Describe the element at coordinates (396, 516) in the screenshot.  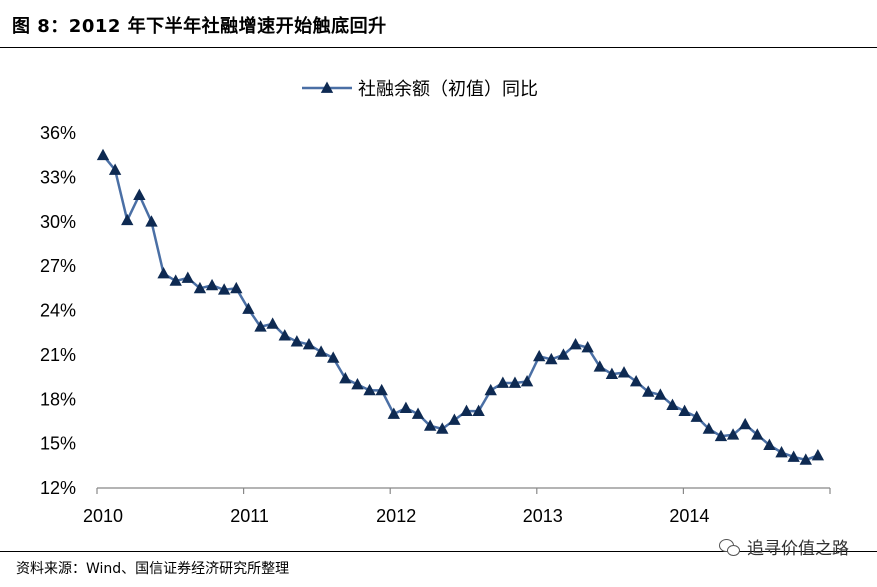
I see `x-tick-label: 2012` at that location.